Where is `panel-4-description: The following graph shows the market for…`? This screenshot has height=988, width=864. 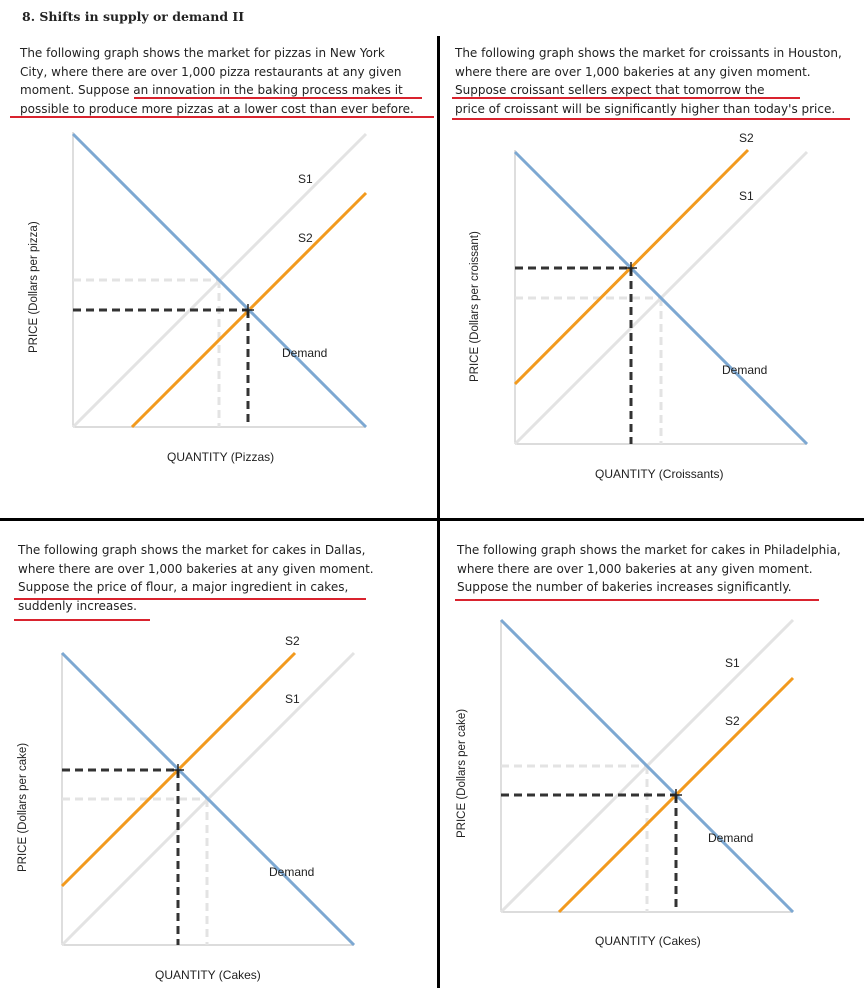 panel-4-description: The following graph shows the market for… is located at coordinates (649, 569).